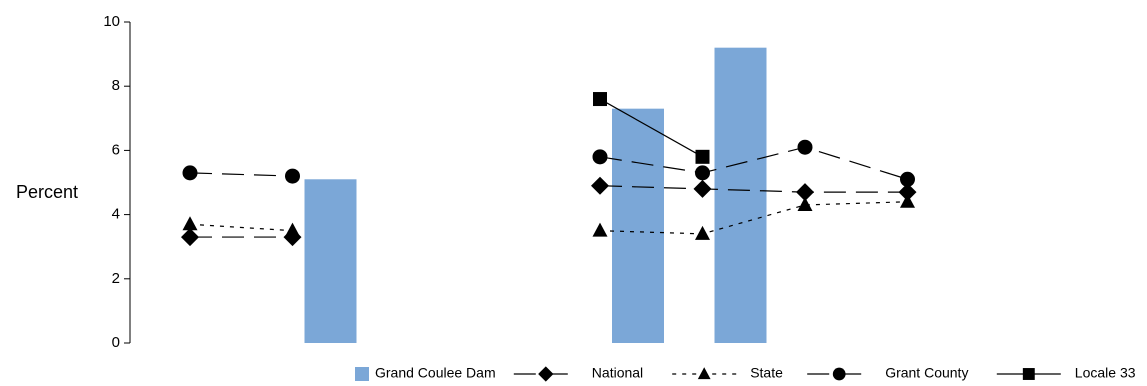 The height and width of the screenshot is (386, 1147). What do you see at coordinates (926, 373) in the screenshot?
I see `legend-label: Grant County` at bounding box center [926, 373].